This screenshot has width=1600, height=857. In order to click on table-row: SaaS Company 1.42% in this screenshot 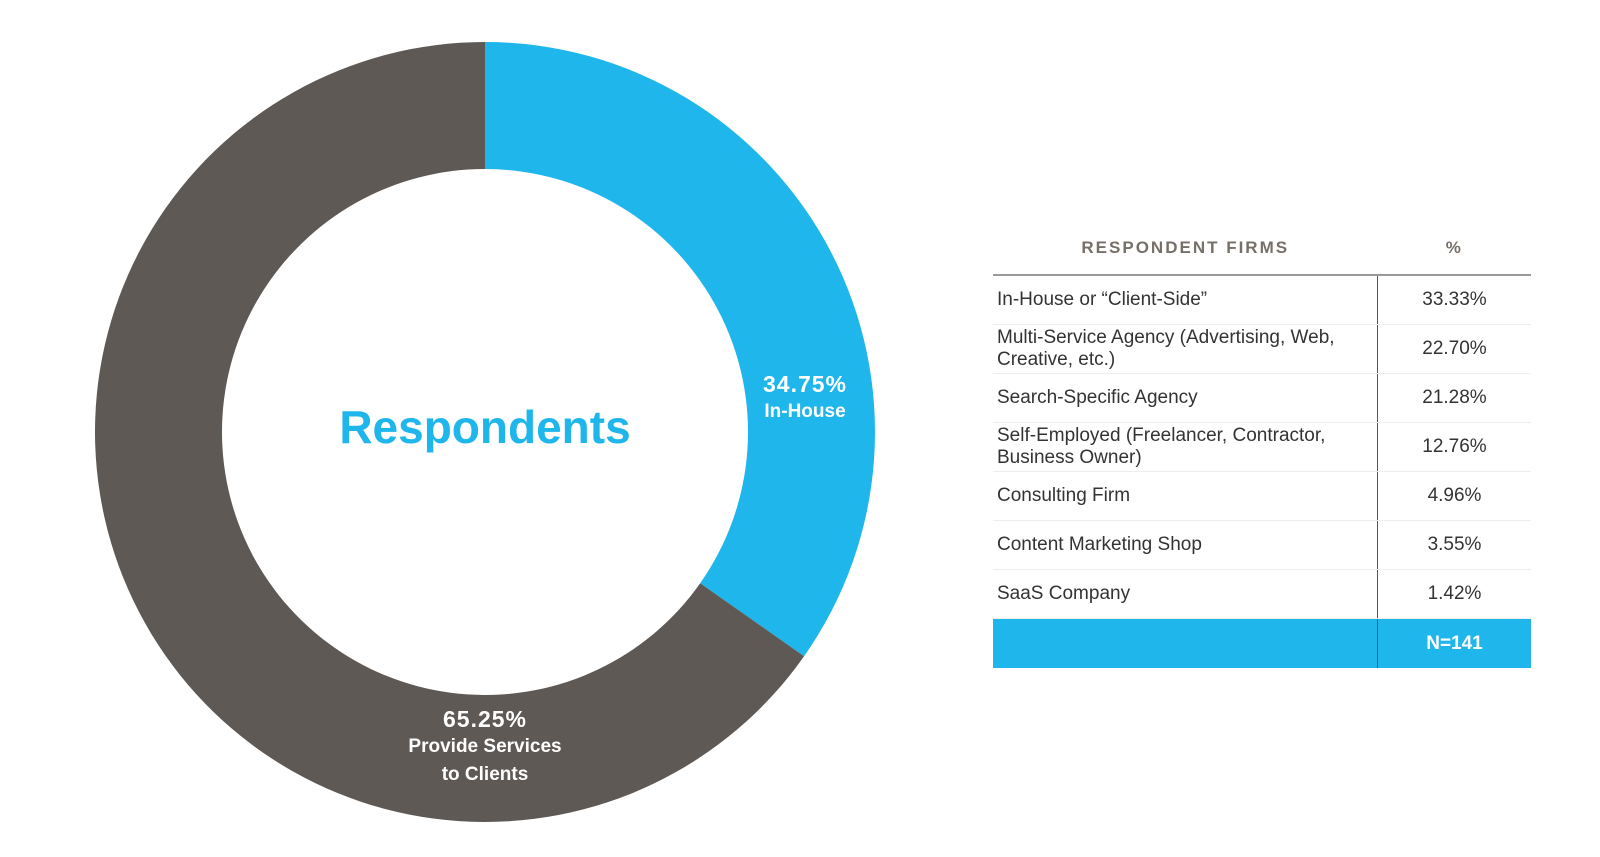, I will do `click(1262, 594)`.